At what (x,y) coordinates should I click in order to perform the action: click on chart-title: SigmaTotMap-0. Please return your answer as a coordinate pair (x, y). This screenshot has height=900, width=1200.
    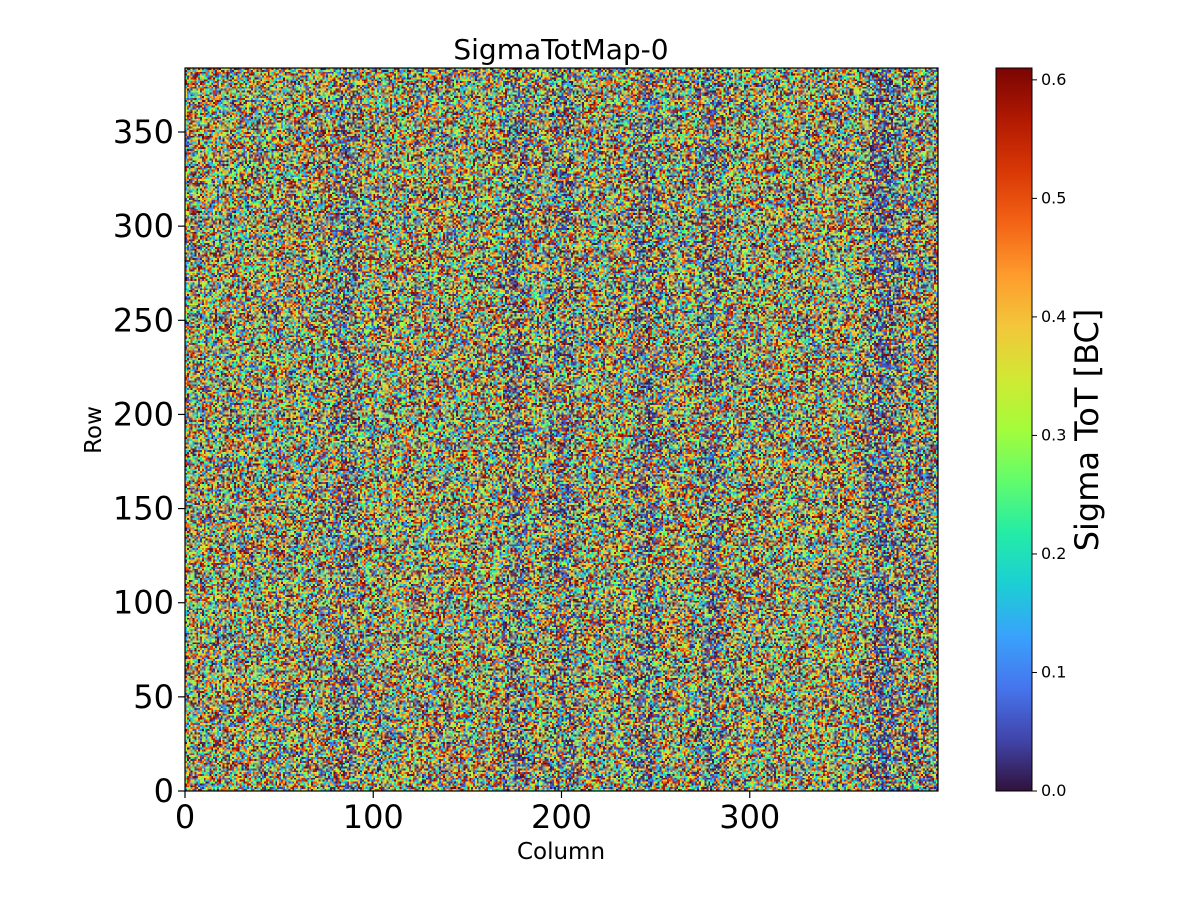
    Looking at the image, I should click on (560, 49).